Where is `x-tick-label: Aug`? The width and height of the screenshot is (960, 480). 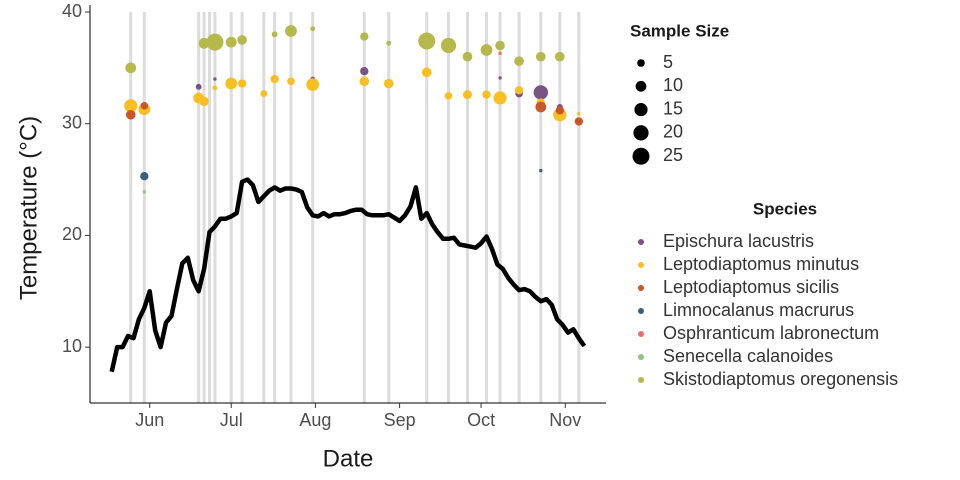
x-tick-label: Aug is located at coordinates (315, 420).